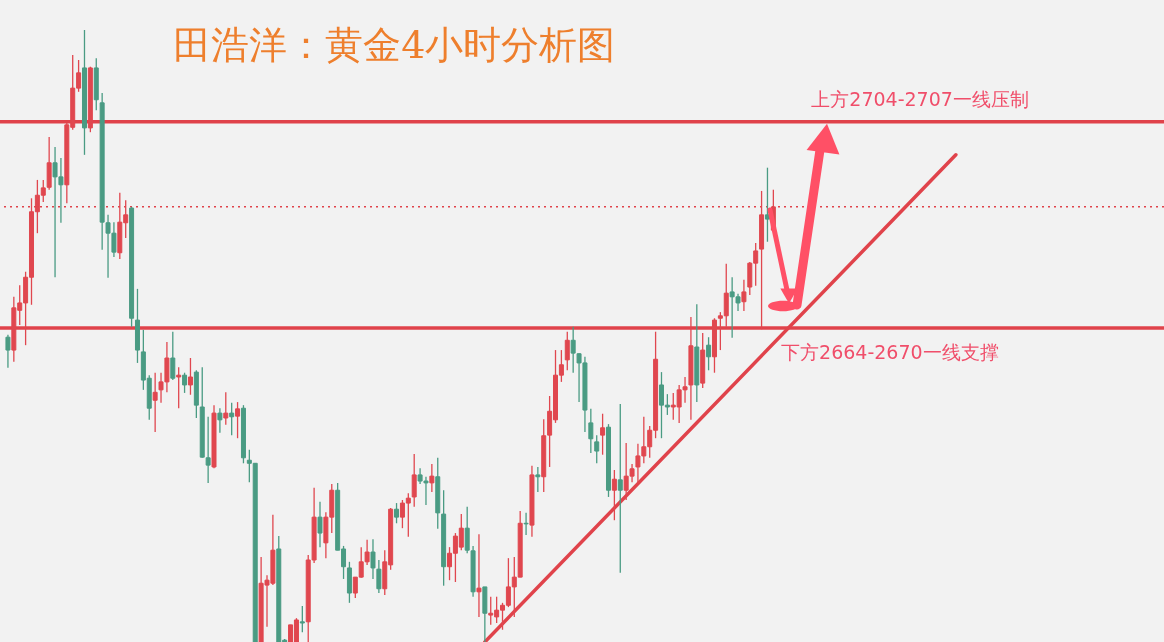 The height and width of the screenshot is (642, 1164). Describe the element at coordinates (394, 45) in the screenshot. I see `chart-title: 田浩洋：黄金4小时分析图` at that location.